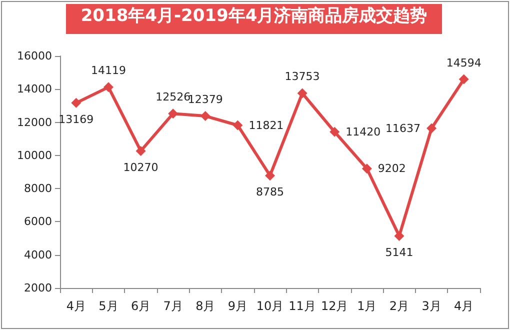 This screenshot has width=510, height=330. What do you see at coordinates (399, 306) in the screenshot?
I see `x-tick-label: 2月` at bounding box center [399, 306].